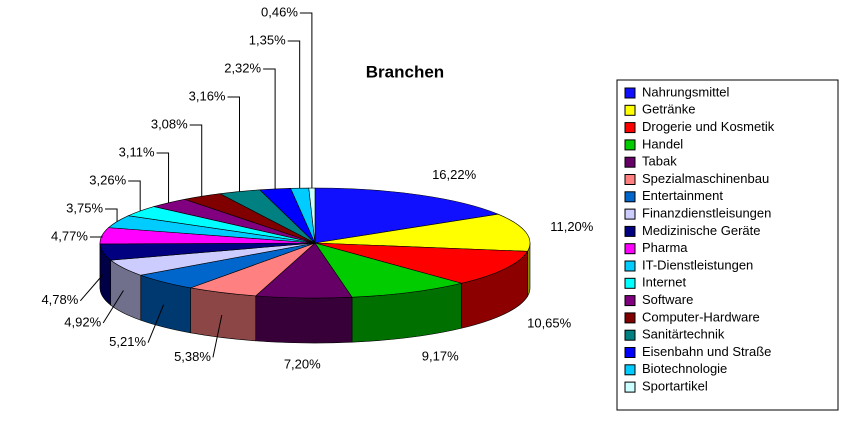 The height and width of the screenshot is (423, 849). I want to click on data-label: 0,46%, so click(279, 11).